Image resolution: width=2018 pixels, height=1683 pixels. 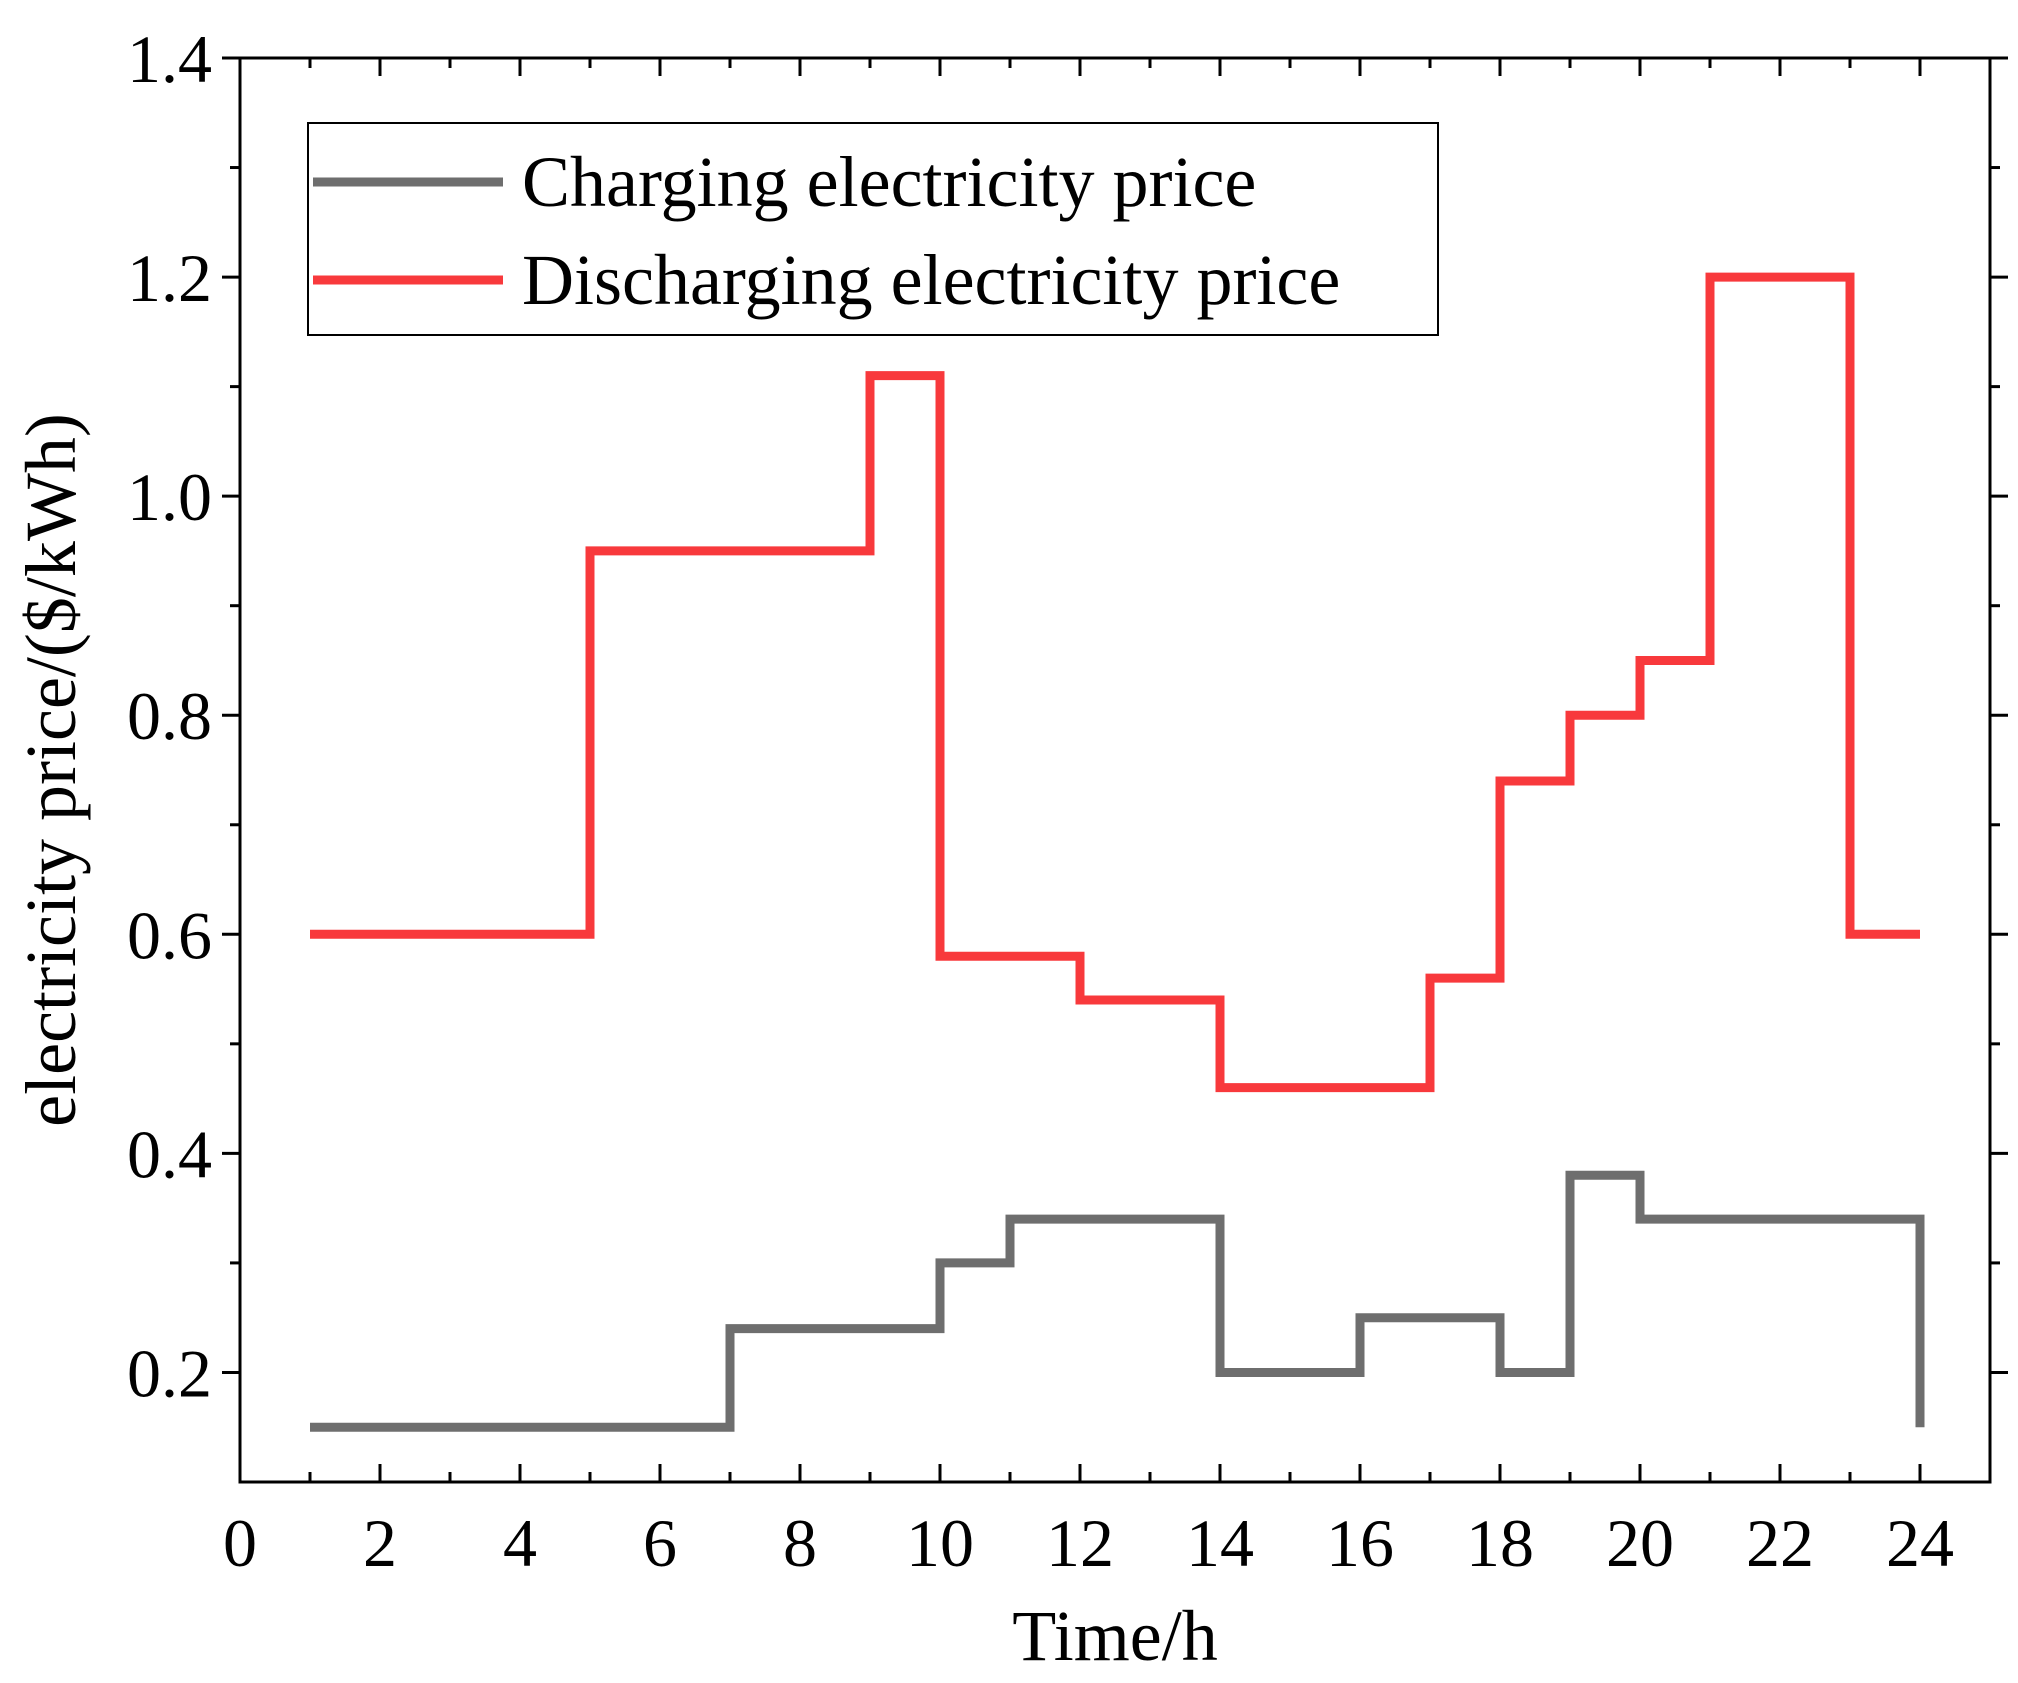 I want to click on y-tick-label: 0.6, so click(x=169, y=935).